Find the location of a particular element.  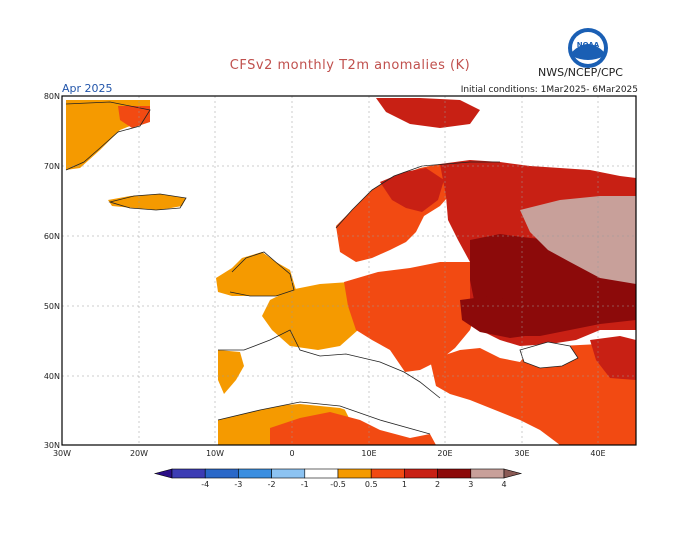

lat-label: 60N is located at coordinates (52, 236).